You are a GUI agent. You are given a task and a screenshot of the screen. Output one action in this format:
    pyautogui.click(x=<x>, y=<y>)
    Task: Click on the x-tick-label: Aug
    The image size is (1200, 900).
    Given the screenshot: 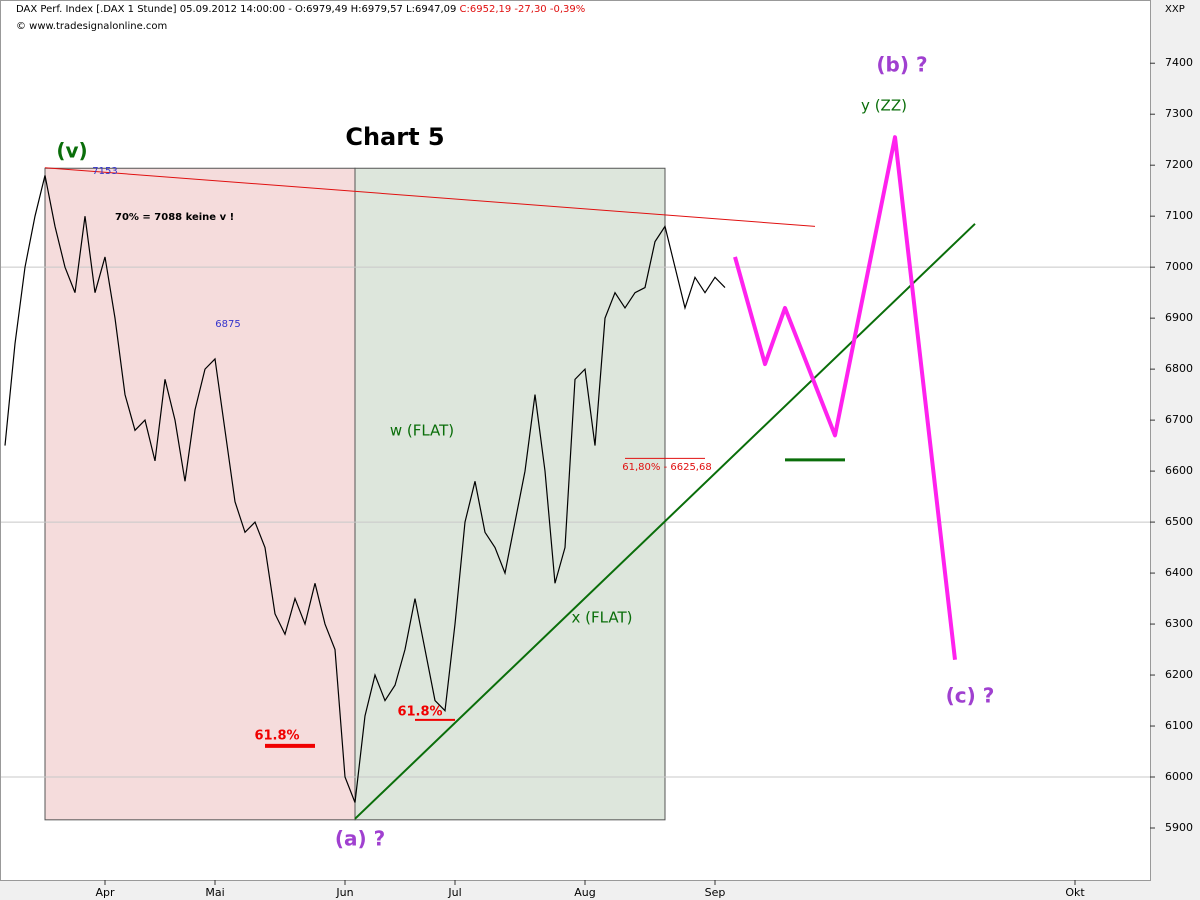 What is the action you would take?
    pyautogui.click(x=584, y=892)
    